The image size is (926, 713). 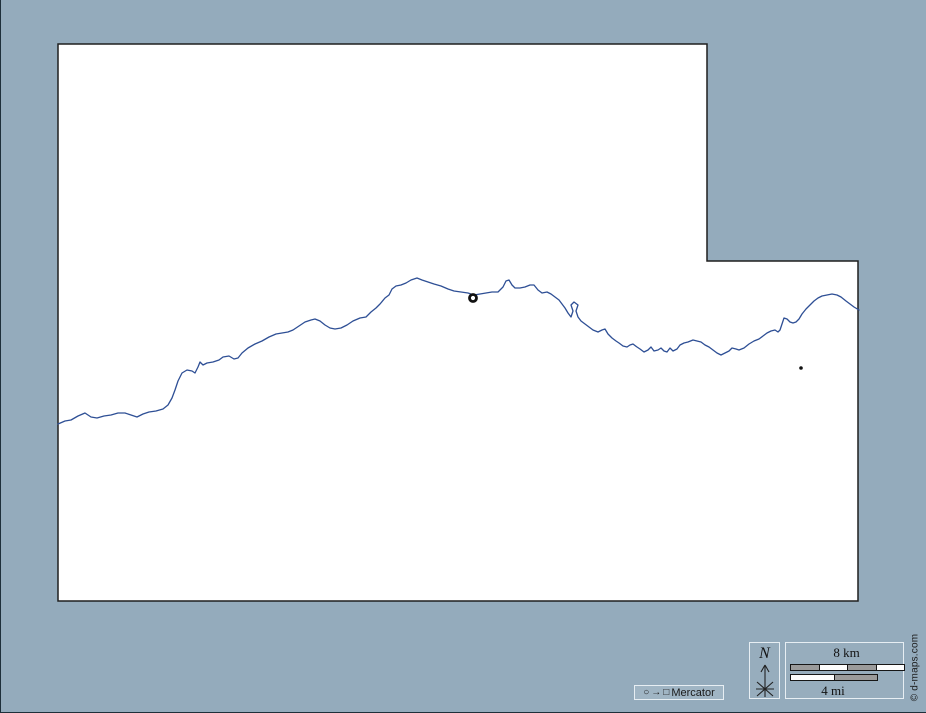 What do you see at coordinates (833, 690) in the screenshot?
I see `scale-mi-label: 4 mi` at bounding box center [833, 690].